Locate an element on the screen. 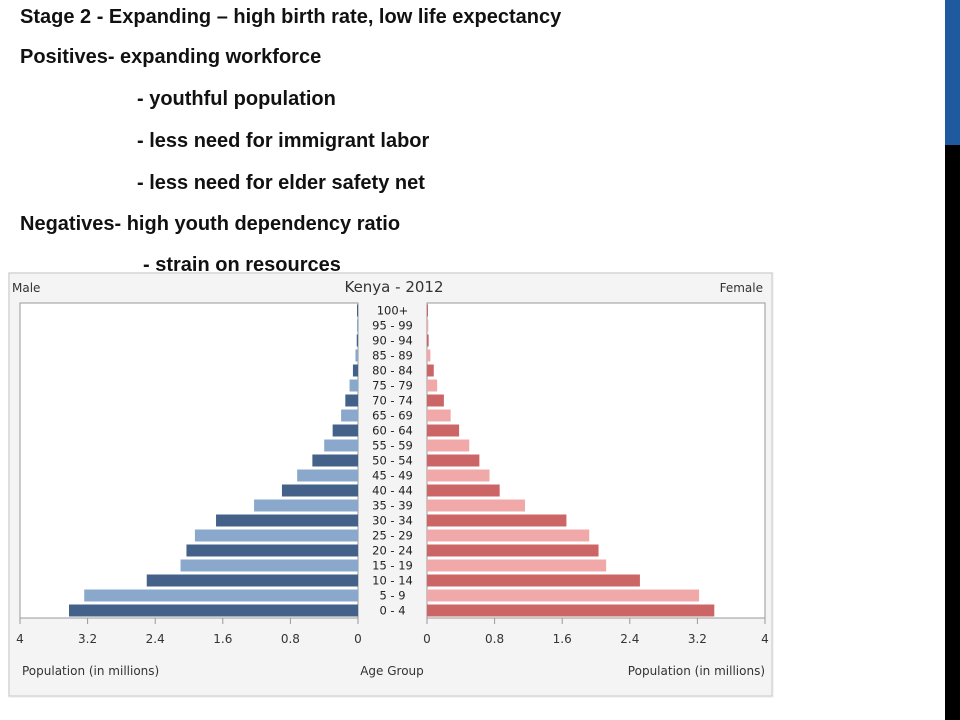 Image resolution: width=960 pixels, height=720 pixels. age-group-label: 30 - 34 is located at coordinates (392, 521).